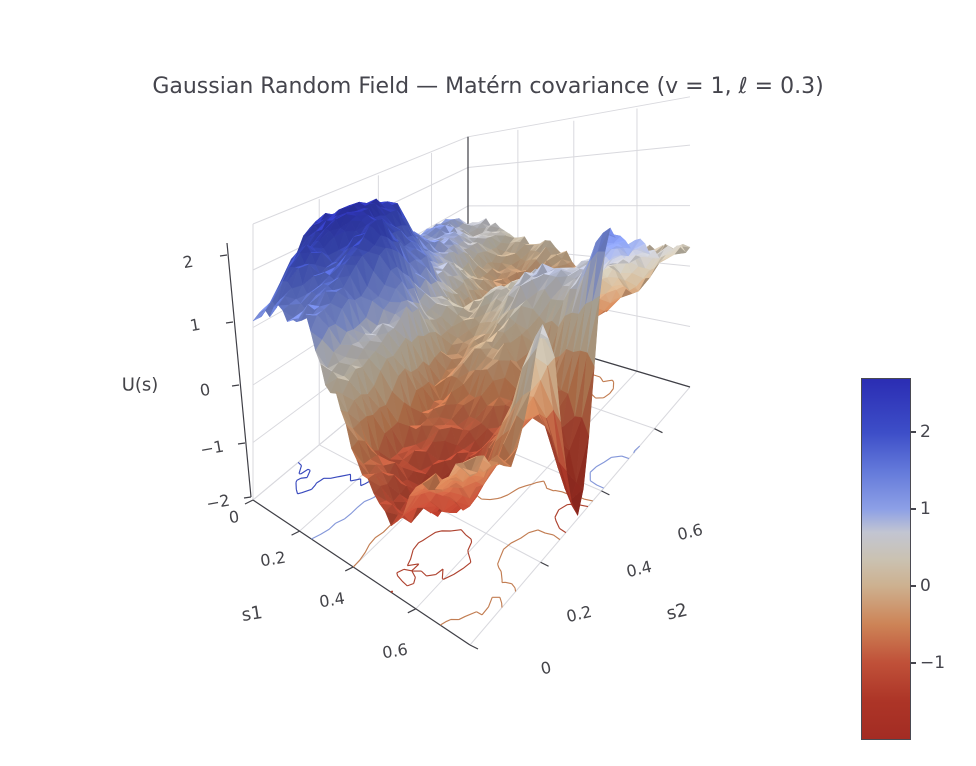 The width and height of the screenshot is (976, 766). What do you see at coordinates (252, 614) in the screenshot?
I see `x-axis-title: s1` at bounding box center [252, 614].